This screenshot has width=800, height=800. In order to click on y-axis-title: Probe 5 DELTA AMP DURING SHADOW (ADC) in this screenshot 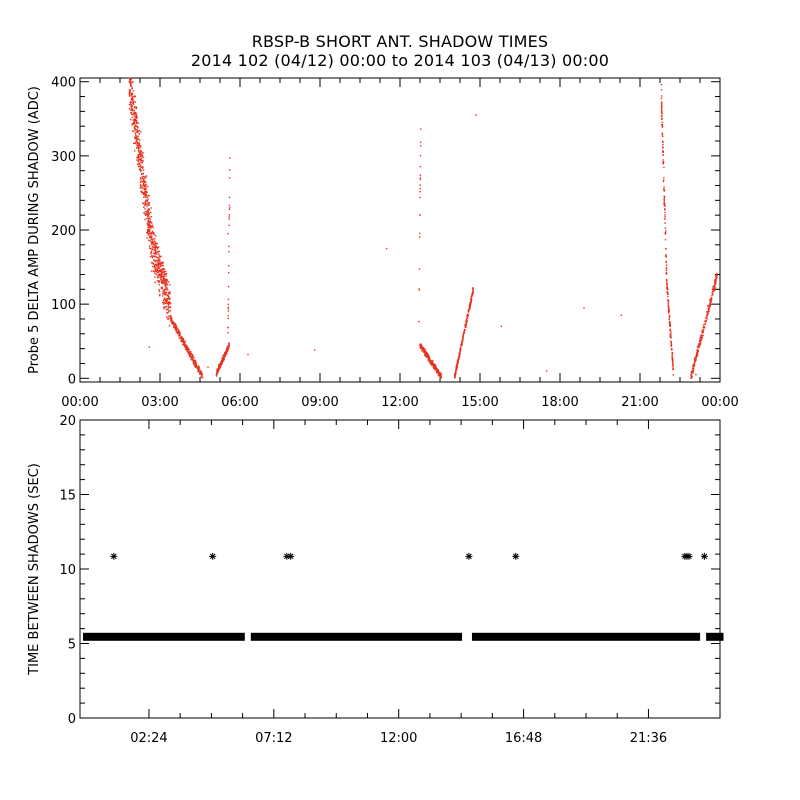, I will do `click(34, 230)`.